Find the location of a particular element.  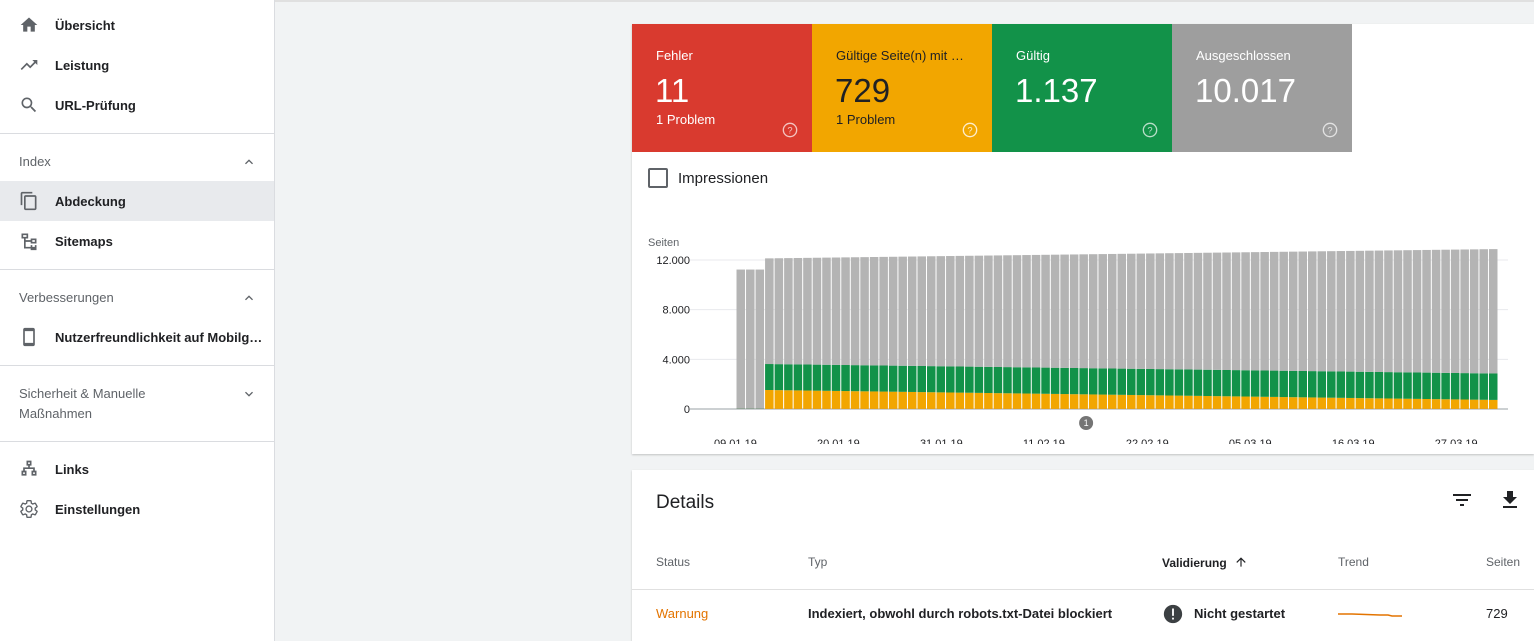

gear-icon is located at coordinates (29, 509).